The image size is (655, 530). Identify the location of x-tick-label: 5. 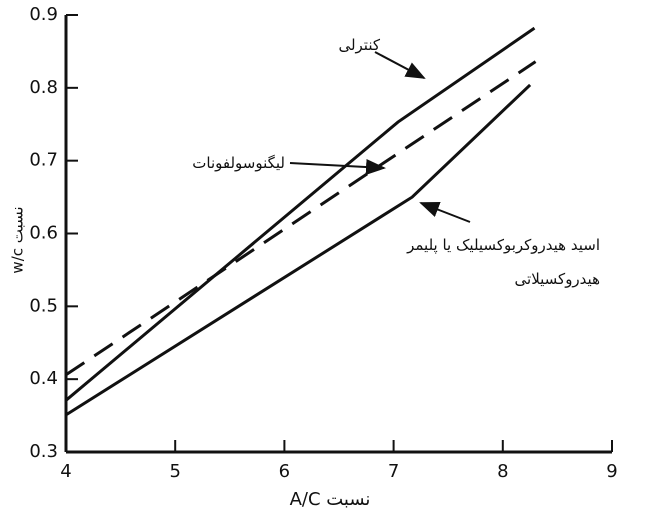
(174, 471).